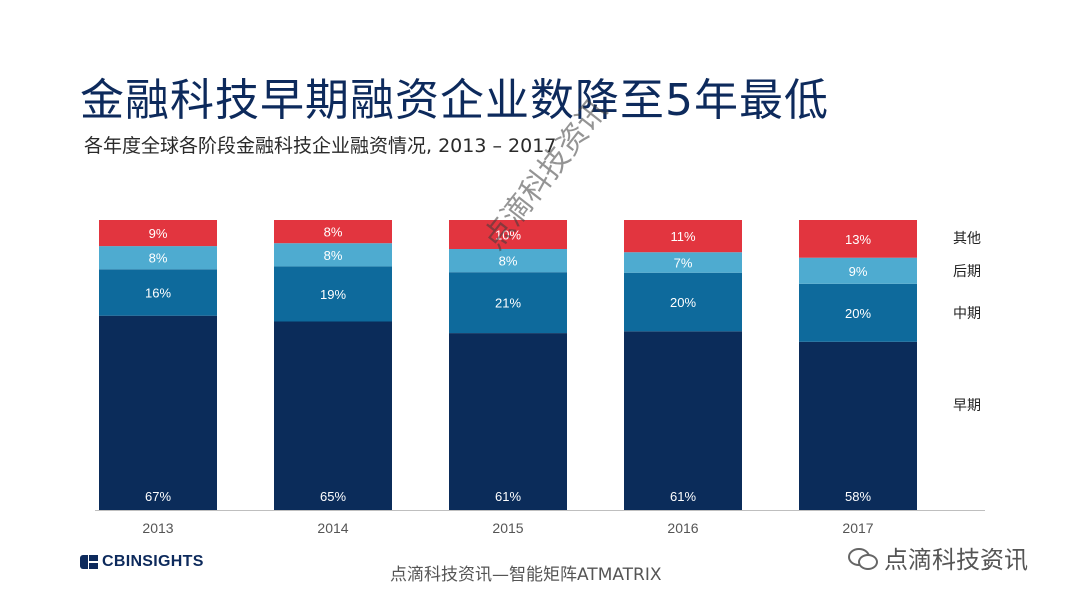 This screenshot has width=1080, height=601. I want to click on cb-insights-logo: CBINSIGHTS, so click(142, 562).